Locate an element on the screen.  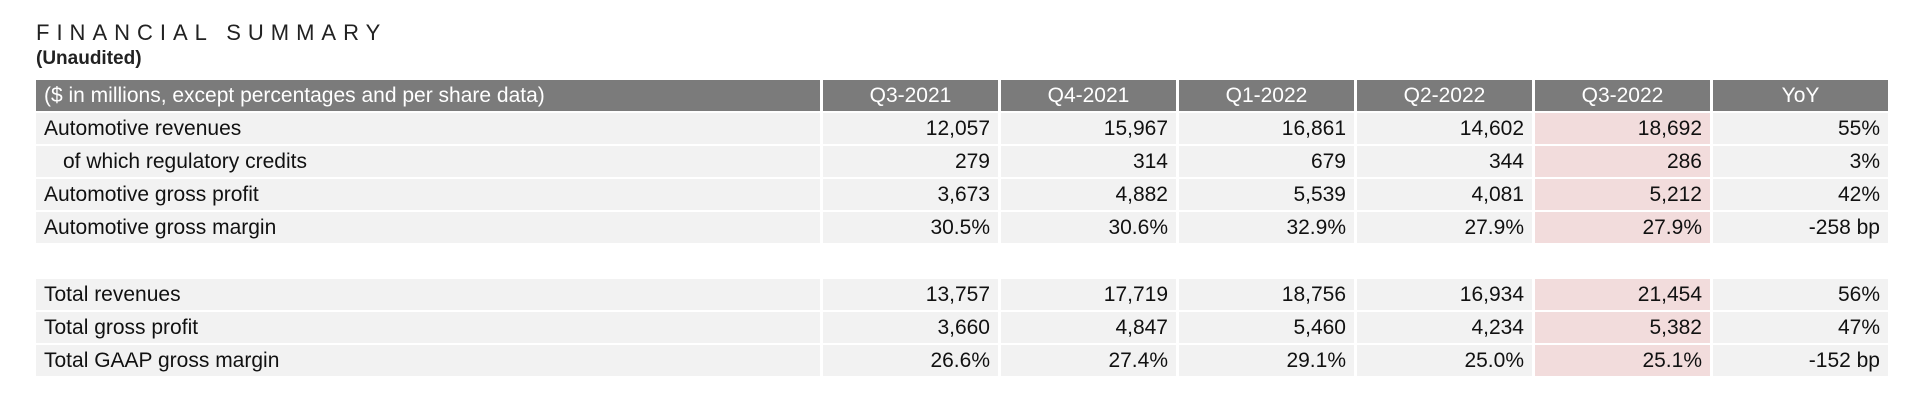
table-cell: 15,967 is located at coordinates (1088, 128).